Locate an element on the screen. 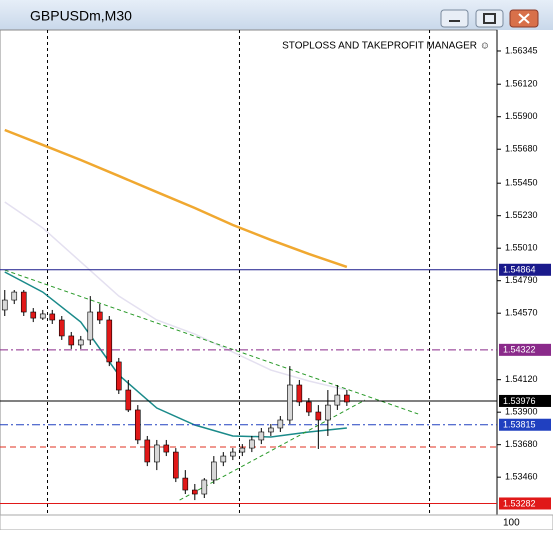 This screenshot has width=553, height=535. price-label: 1.53815 is located at coordinates (519, 425).